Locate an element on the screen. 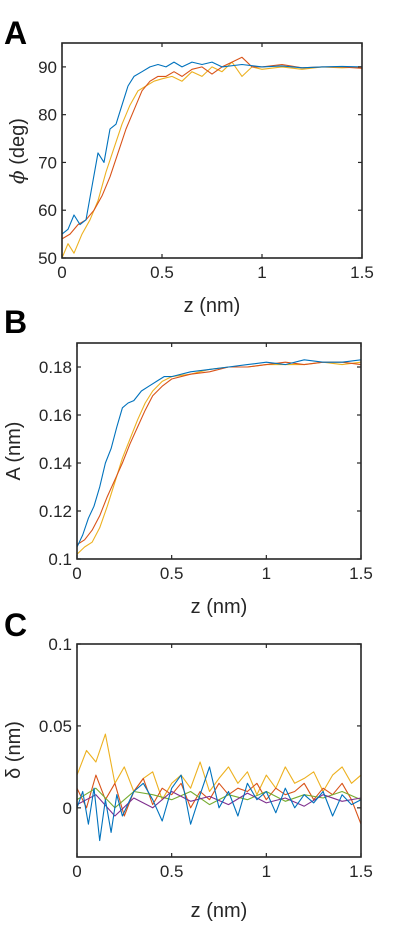 The height and width of the screenshot is (925, 400). panel-c-series-orange-line is located at coordinates (219, 799).